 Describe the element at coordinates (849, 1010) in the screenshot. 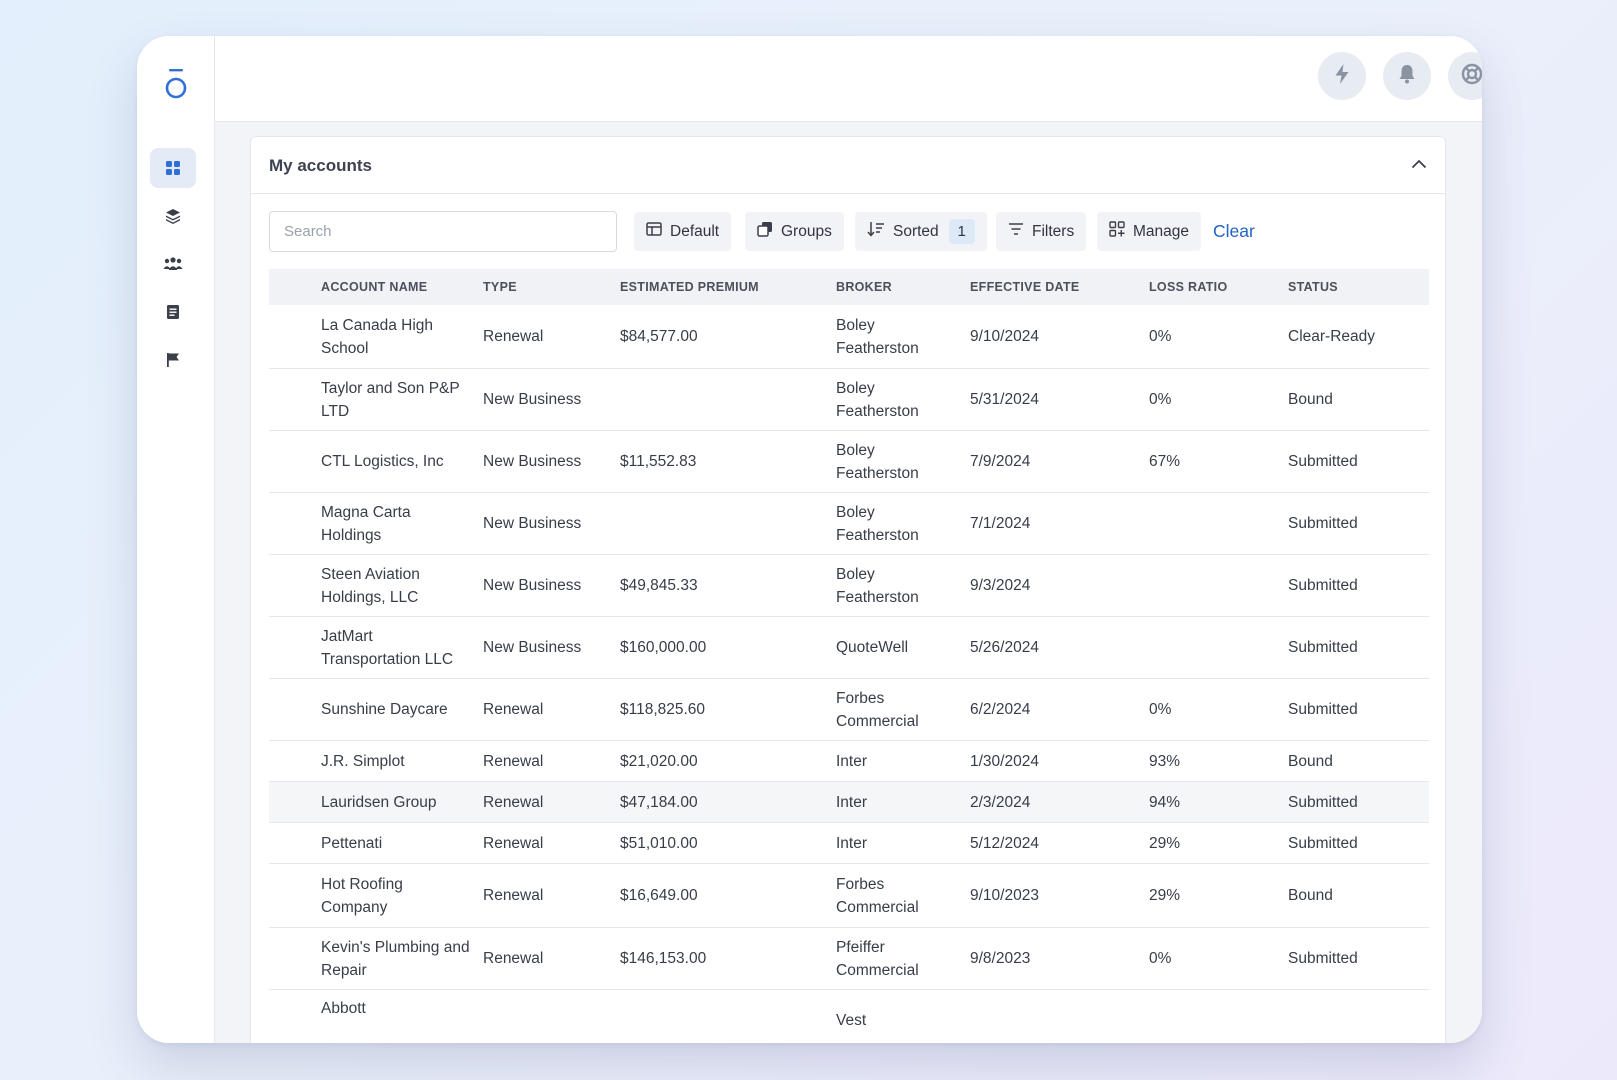

I see `table-row: Abbott Vest` at that location.